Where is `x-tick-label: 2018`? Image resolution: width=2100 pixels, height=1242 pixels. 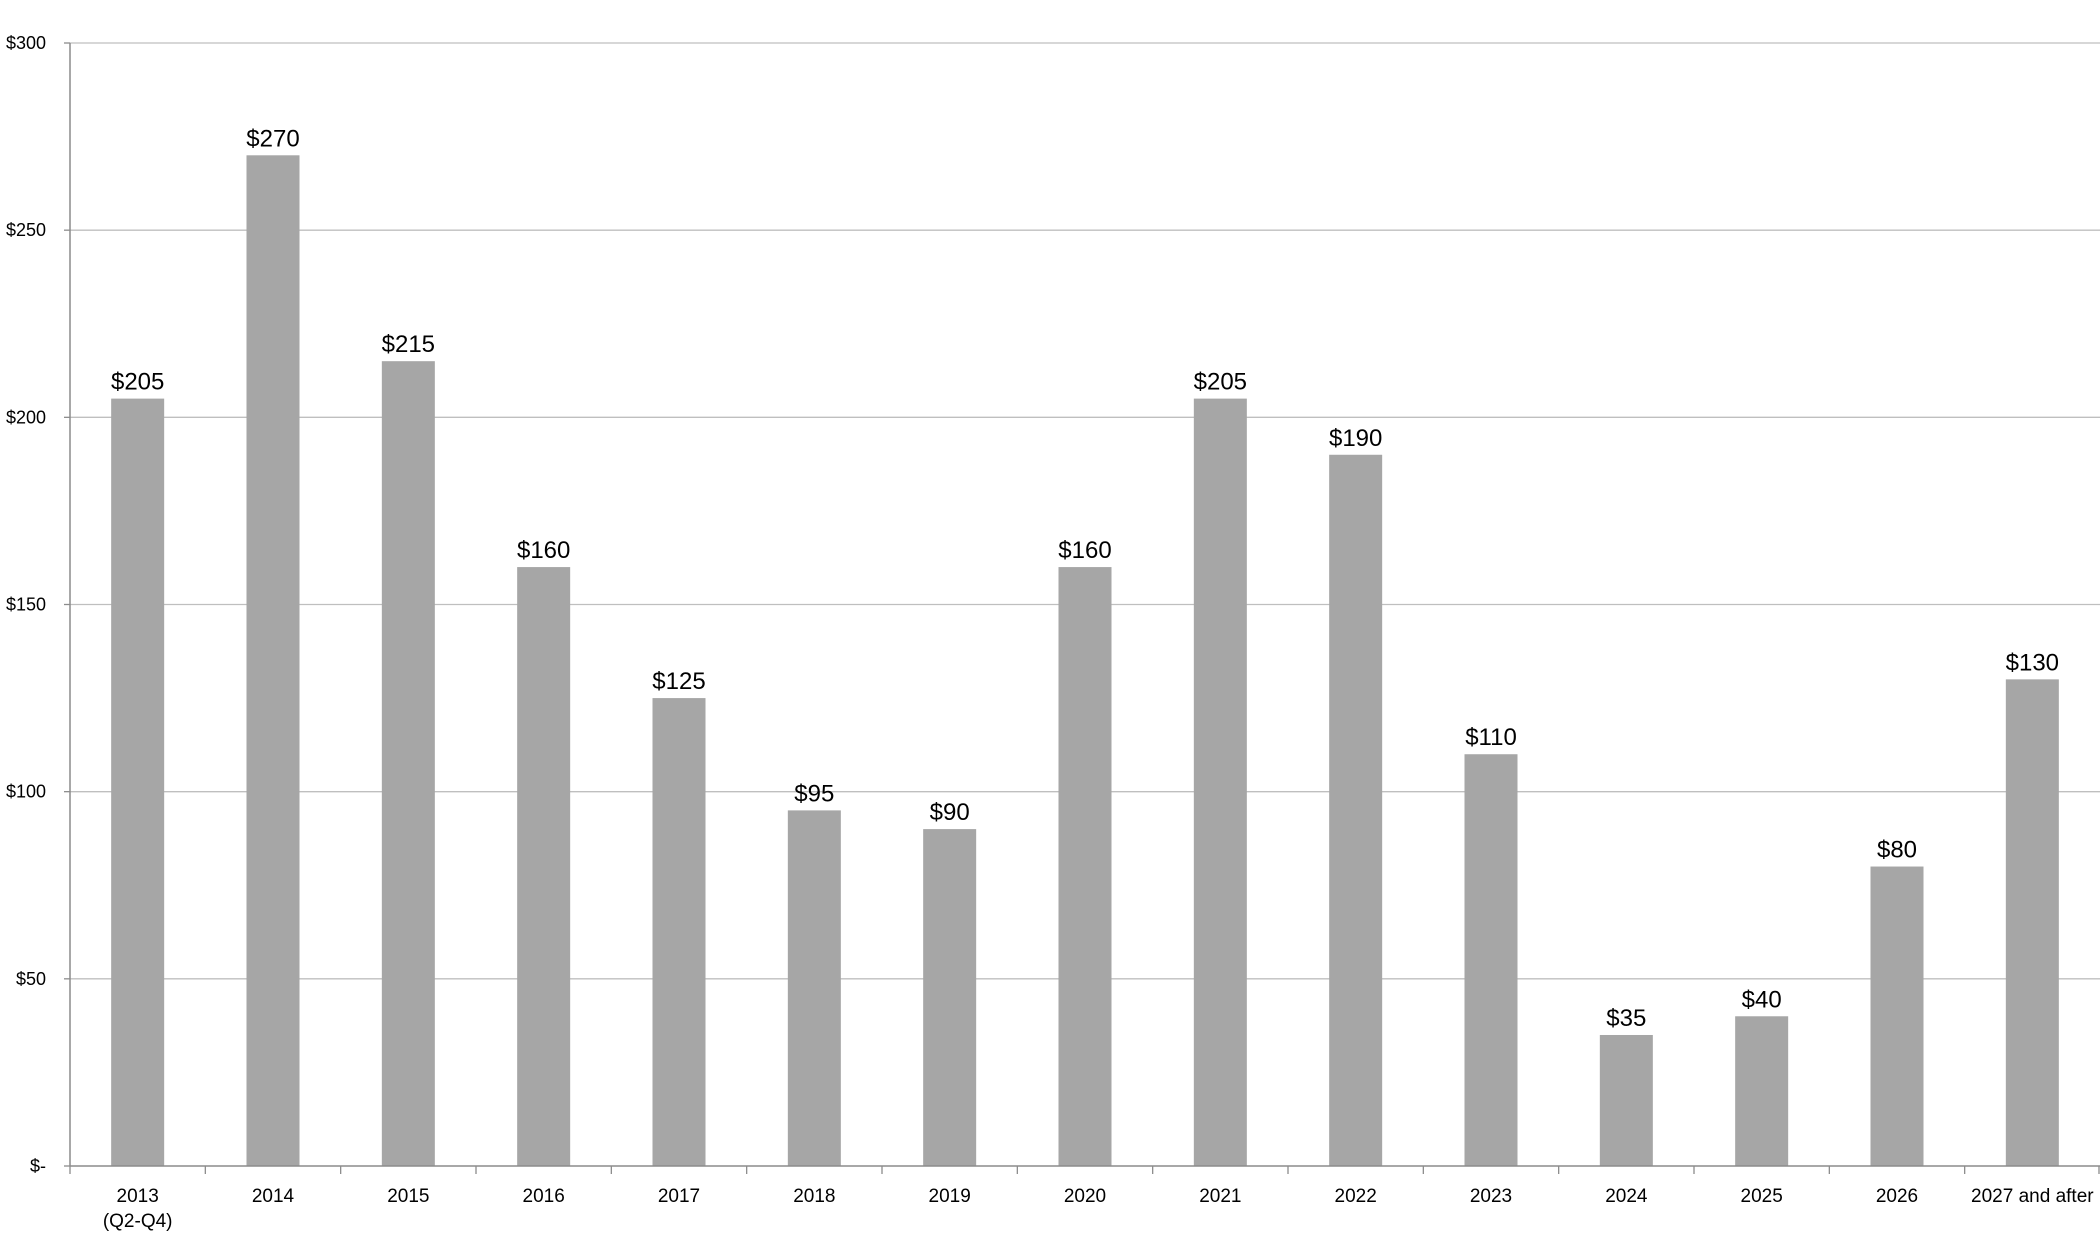 x-tick-label: 2018 is located at coordinates (814, 1196).